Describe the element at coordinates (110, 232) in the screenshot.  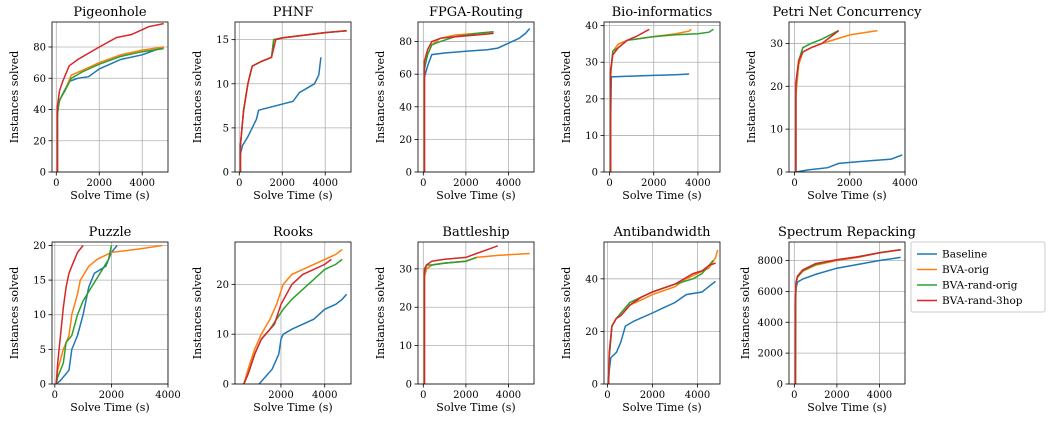
I see `chart-title: Puzzle` at that location.